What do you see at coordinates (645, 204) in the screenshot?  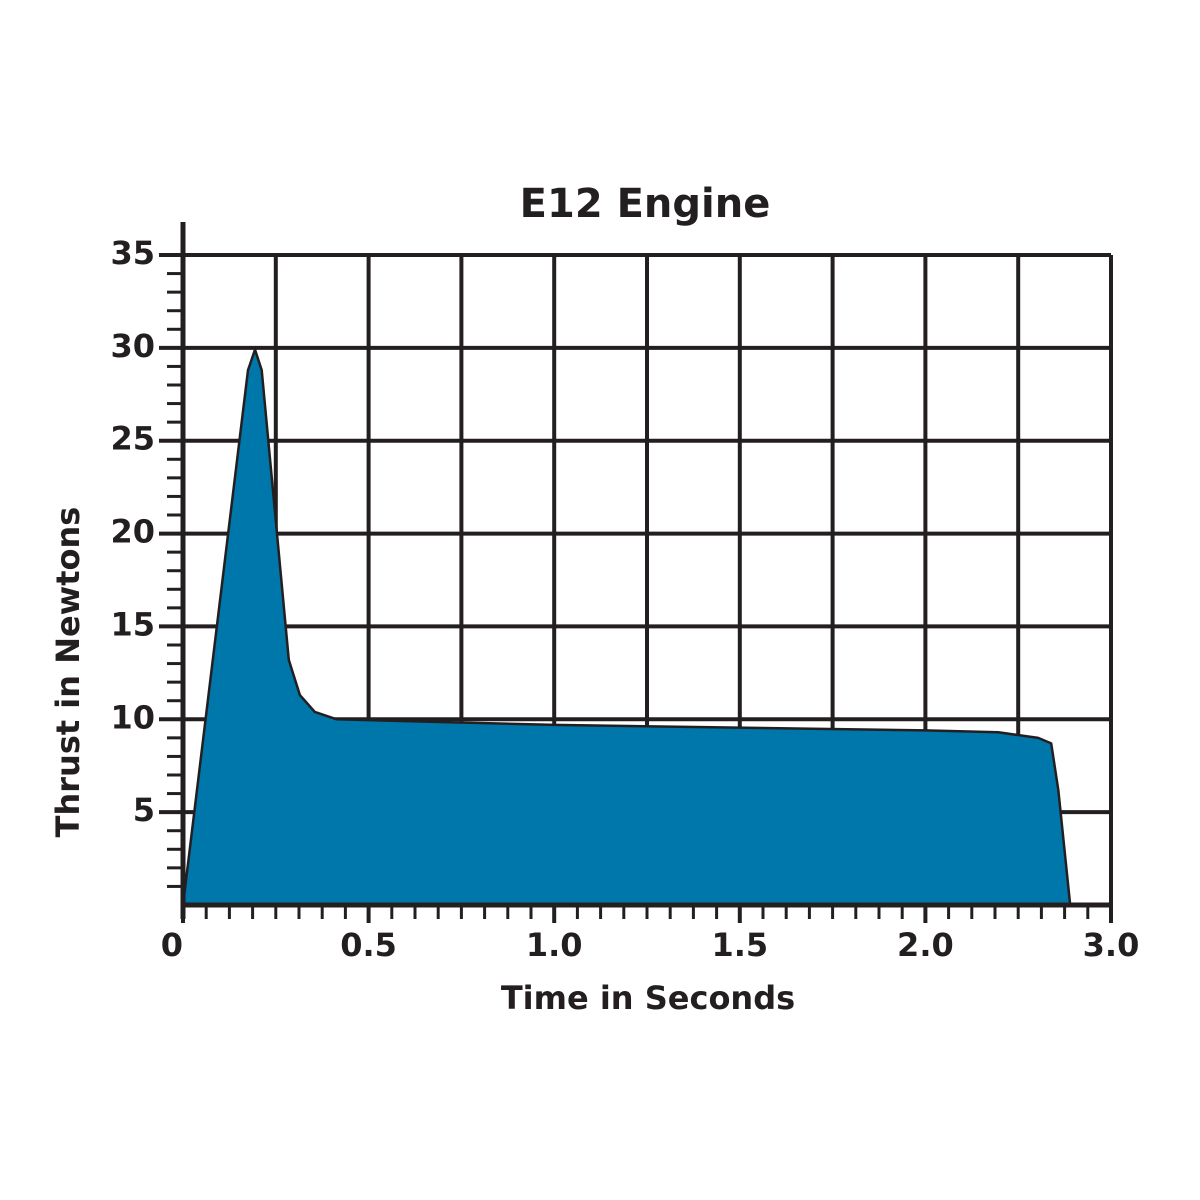 I see `chart-title: E12 Engine` at bounding box center [645, 204].